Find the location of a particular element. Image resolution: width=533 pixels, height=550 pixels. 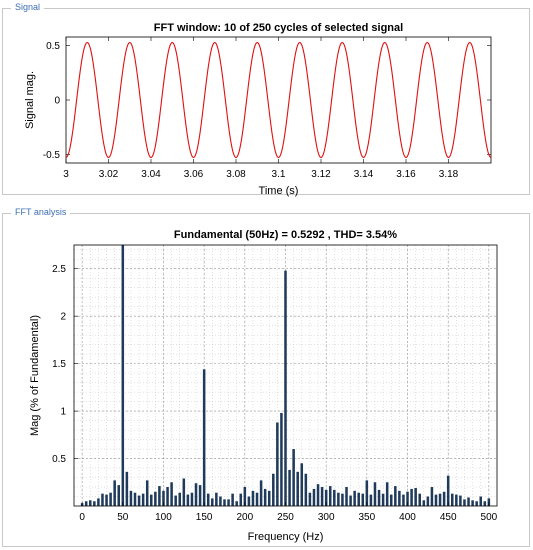

signal-y-axis-label: Signal mag. is located at coordinates (30, 100).